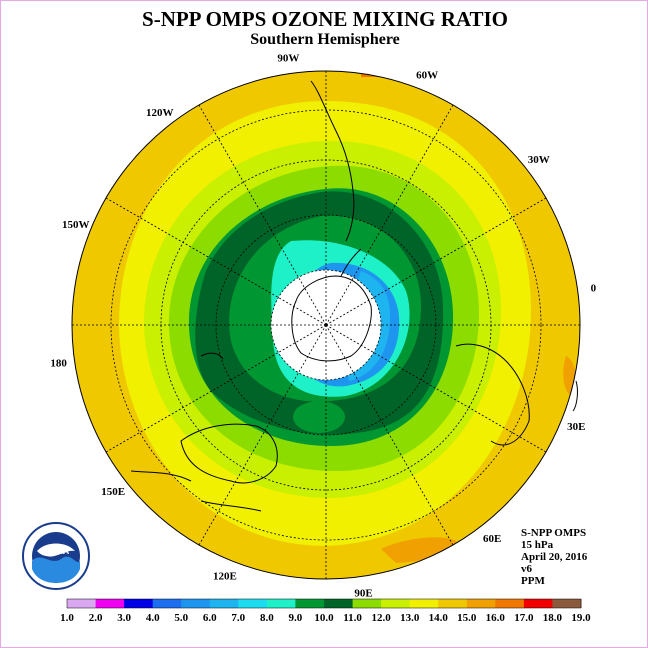 The image size is (648, 648). I want to click on colorbar-tick-label: 11.0, so click(352, 618).